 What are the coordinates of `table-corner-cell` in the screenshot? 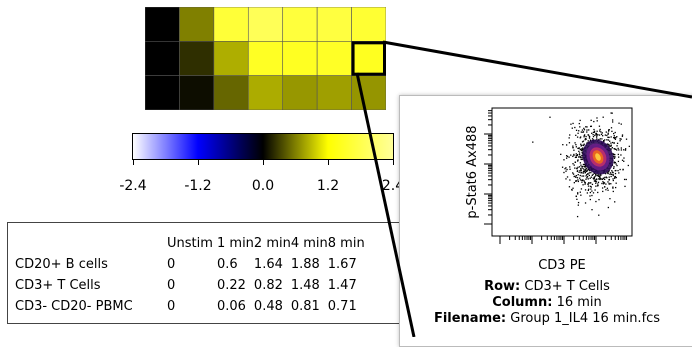 It's located at (91, 243).